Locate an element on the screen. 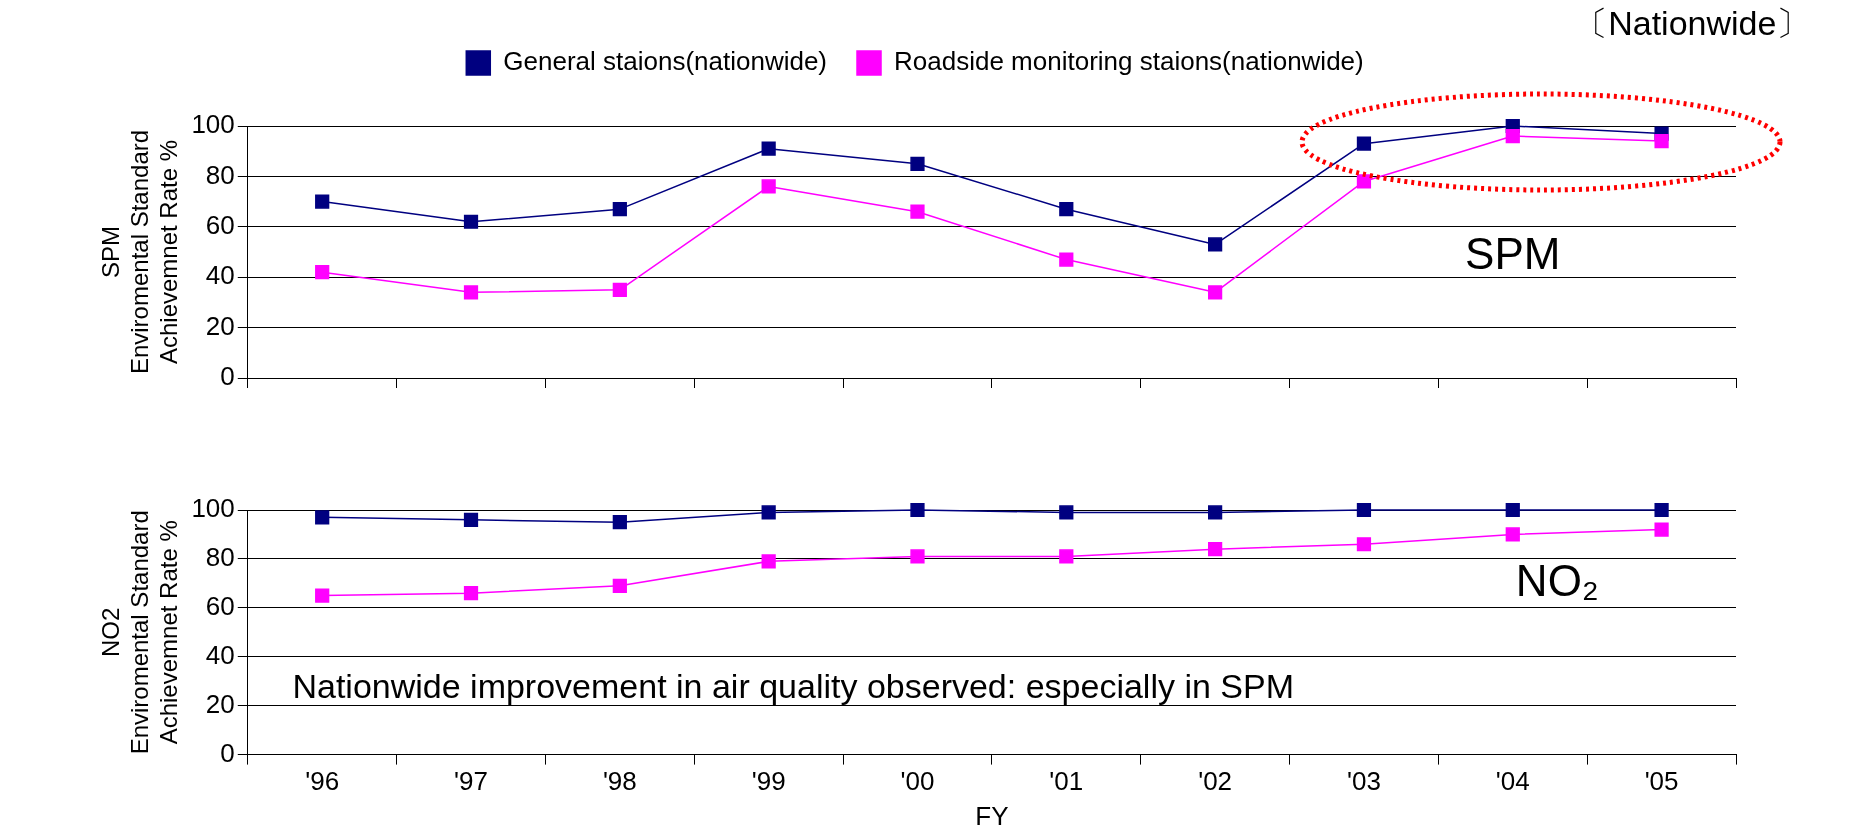 This screenshot has width=1876, height=833. annotation: SPM is located at coordinates (1513, 254).